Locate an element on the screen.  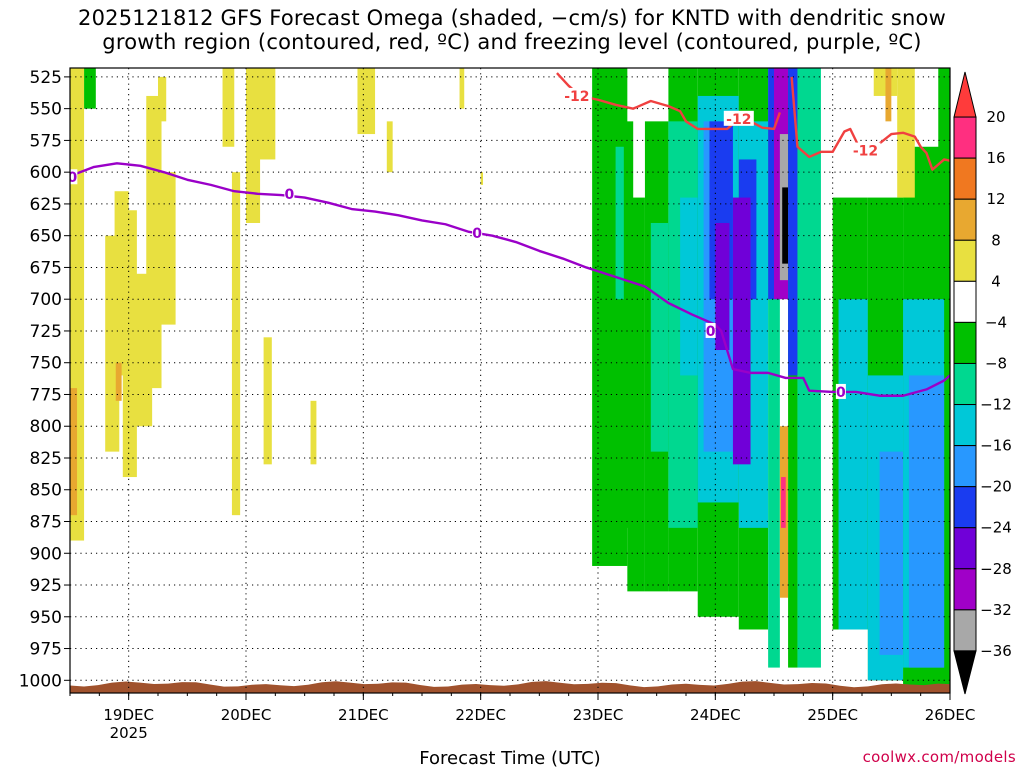
x-tick-label: 25DEC is located at coordinates (832, 715).